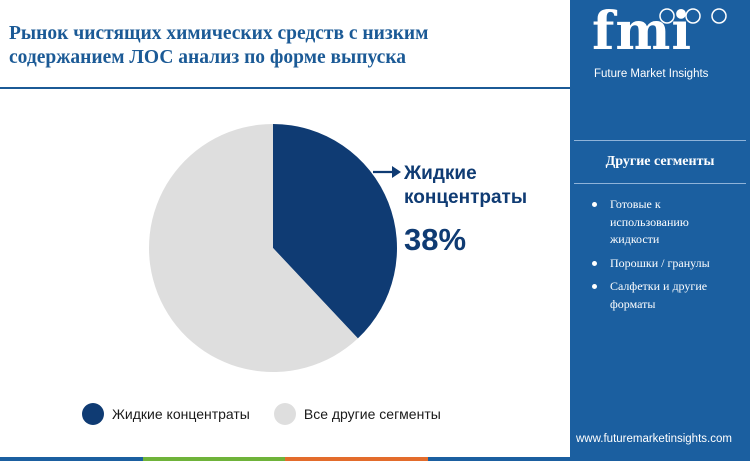 The height and width of the screenshot is (461, 750). I want to click on logo-tagline: Future Market Insights, so click(651, 74).